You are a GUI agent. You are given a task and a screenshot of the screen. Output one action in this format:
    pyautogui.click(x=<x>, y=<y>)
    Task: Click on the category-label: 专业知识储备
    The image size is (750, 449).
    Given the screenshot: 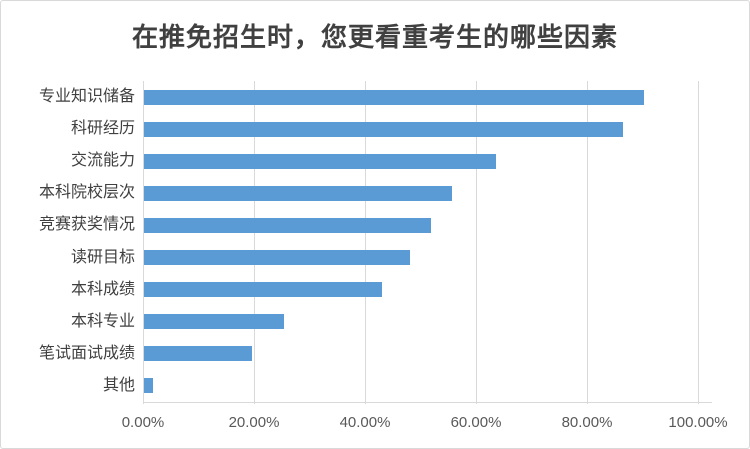 What is the action you would take?
    pyautogui.click(x=86, y=96)
    